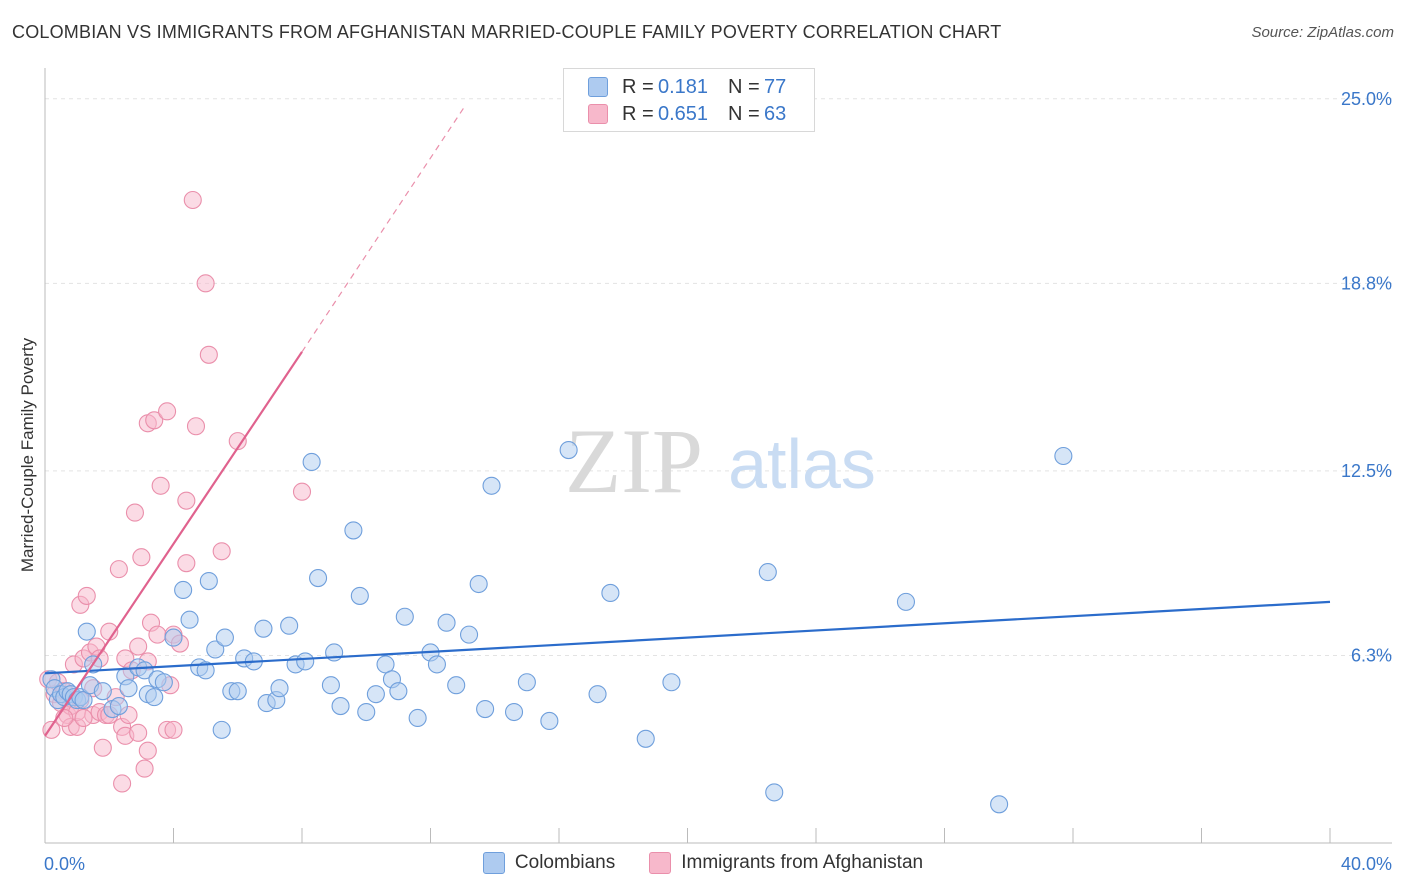 The height and width of the screenshot is (892, 1406). Describe the element at coordinates (1366, 471) in the screenshot. I see `y-tick-label: 12.5%` at that location.